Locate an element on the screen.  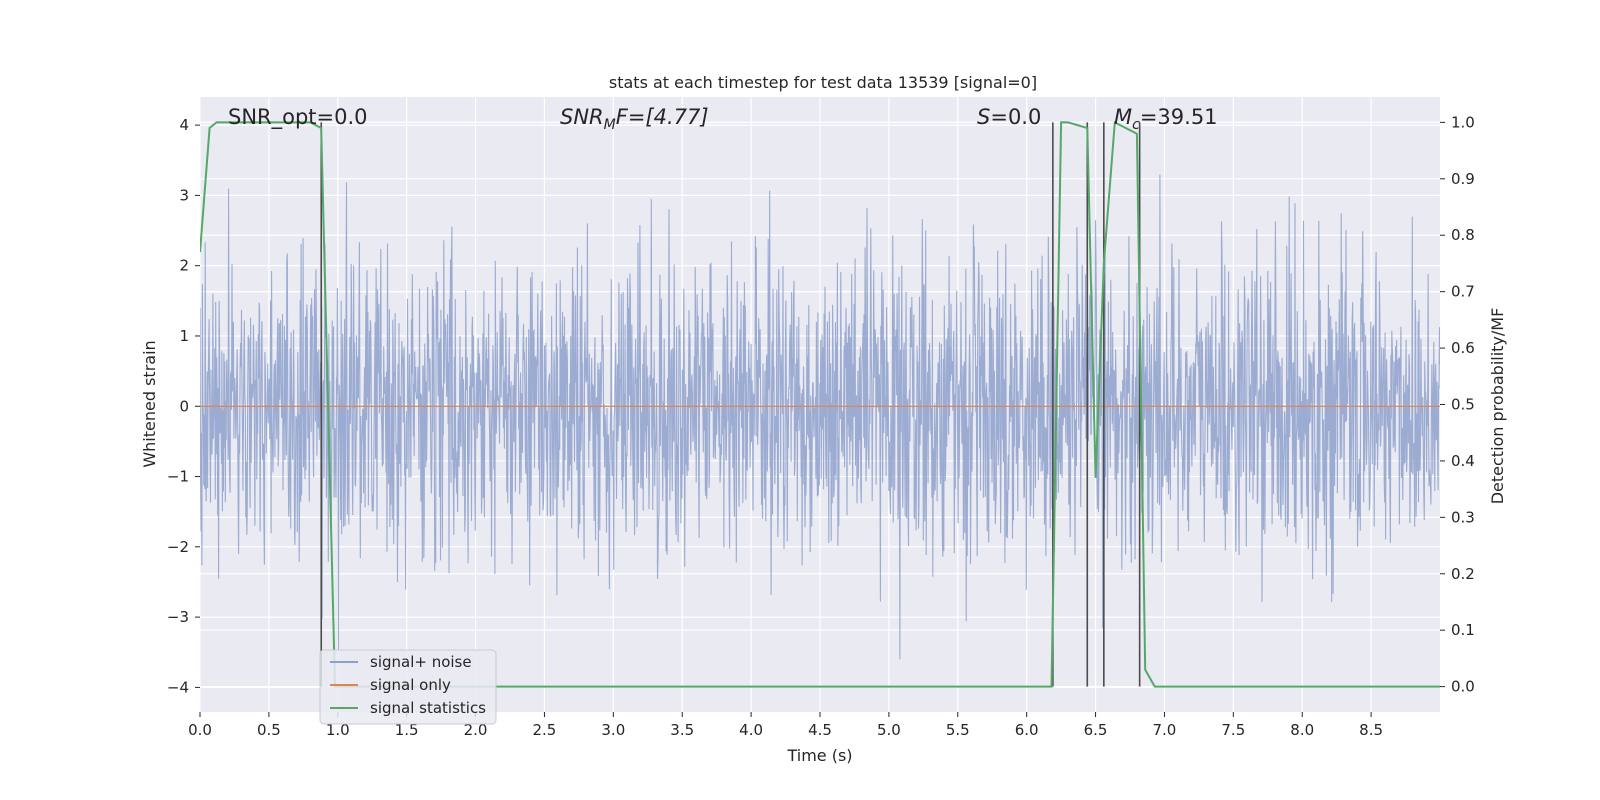
y-axis-label-left: Whitened strain is located at coordinates (149, 403).